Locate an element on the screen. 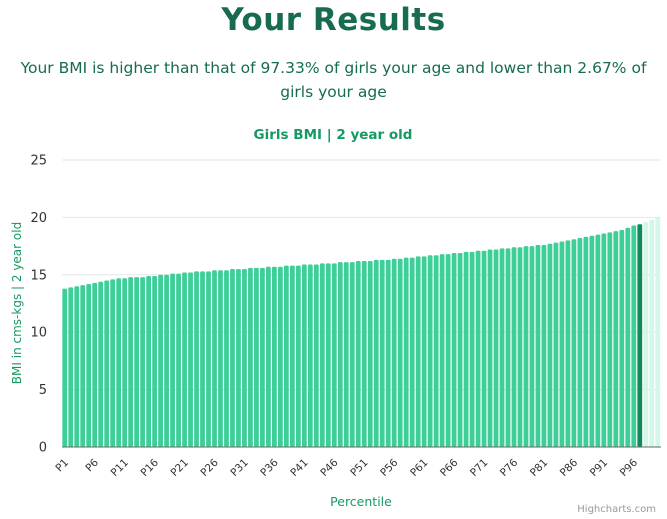 This screenshot has width=667, height=519. bar-p30 is located at coordinates (238, 358).